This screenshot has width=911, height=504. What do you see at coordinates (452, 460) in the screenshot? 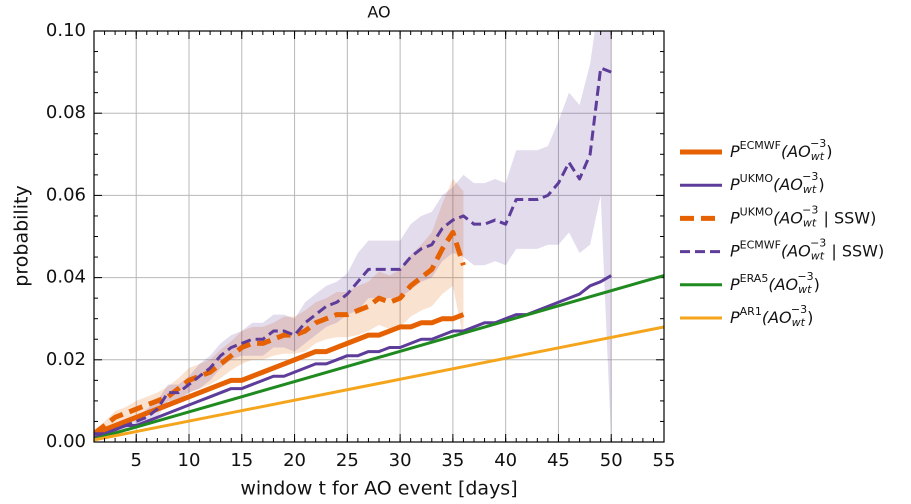
I see `x-tick-label: 35` at bounding box center [452, 460].